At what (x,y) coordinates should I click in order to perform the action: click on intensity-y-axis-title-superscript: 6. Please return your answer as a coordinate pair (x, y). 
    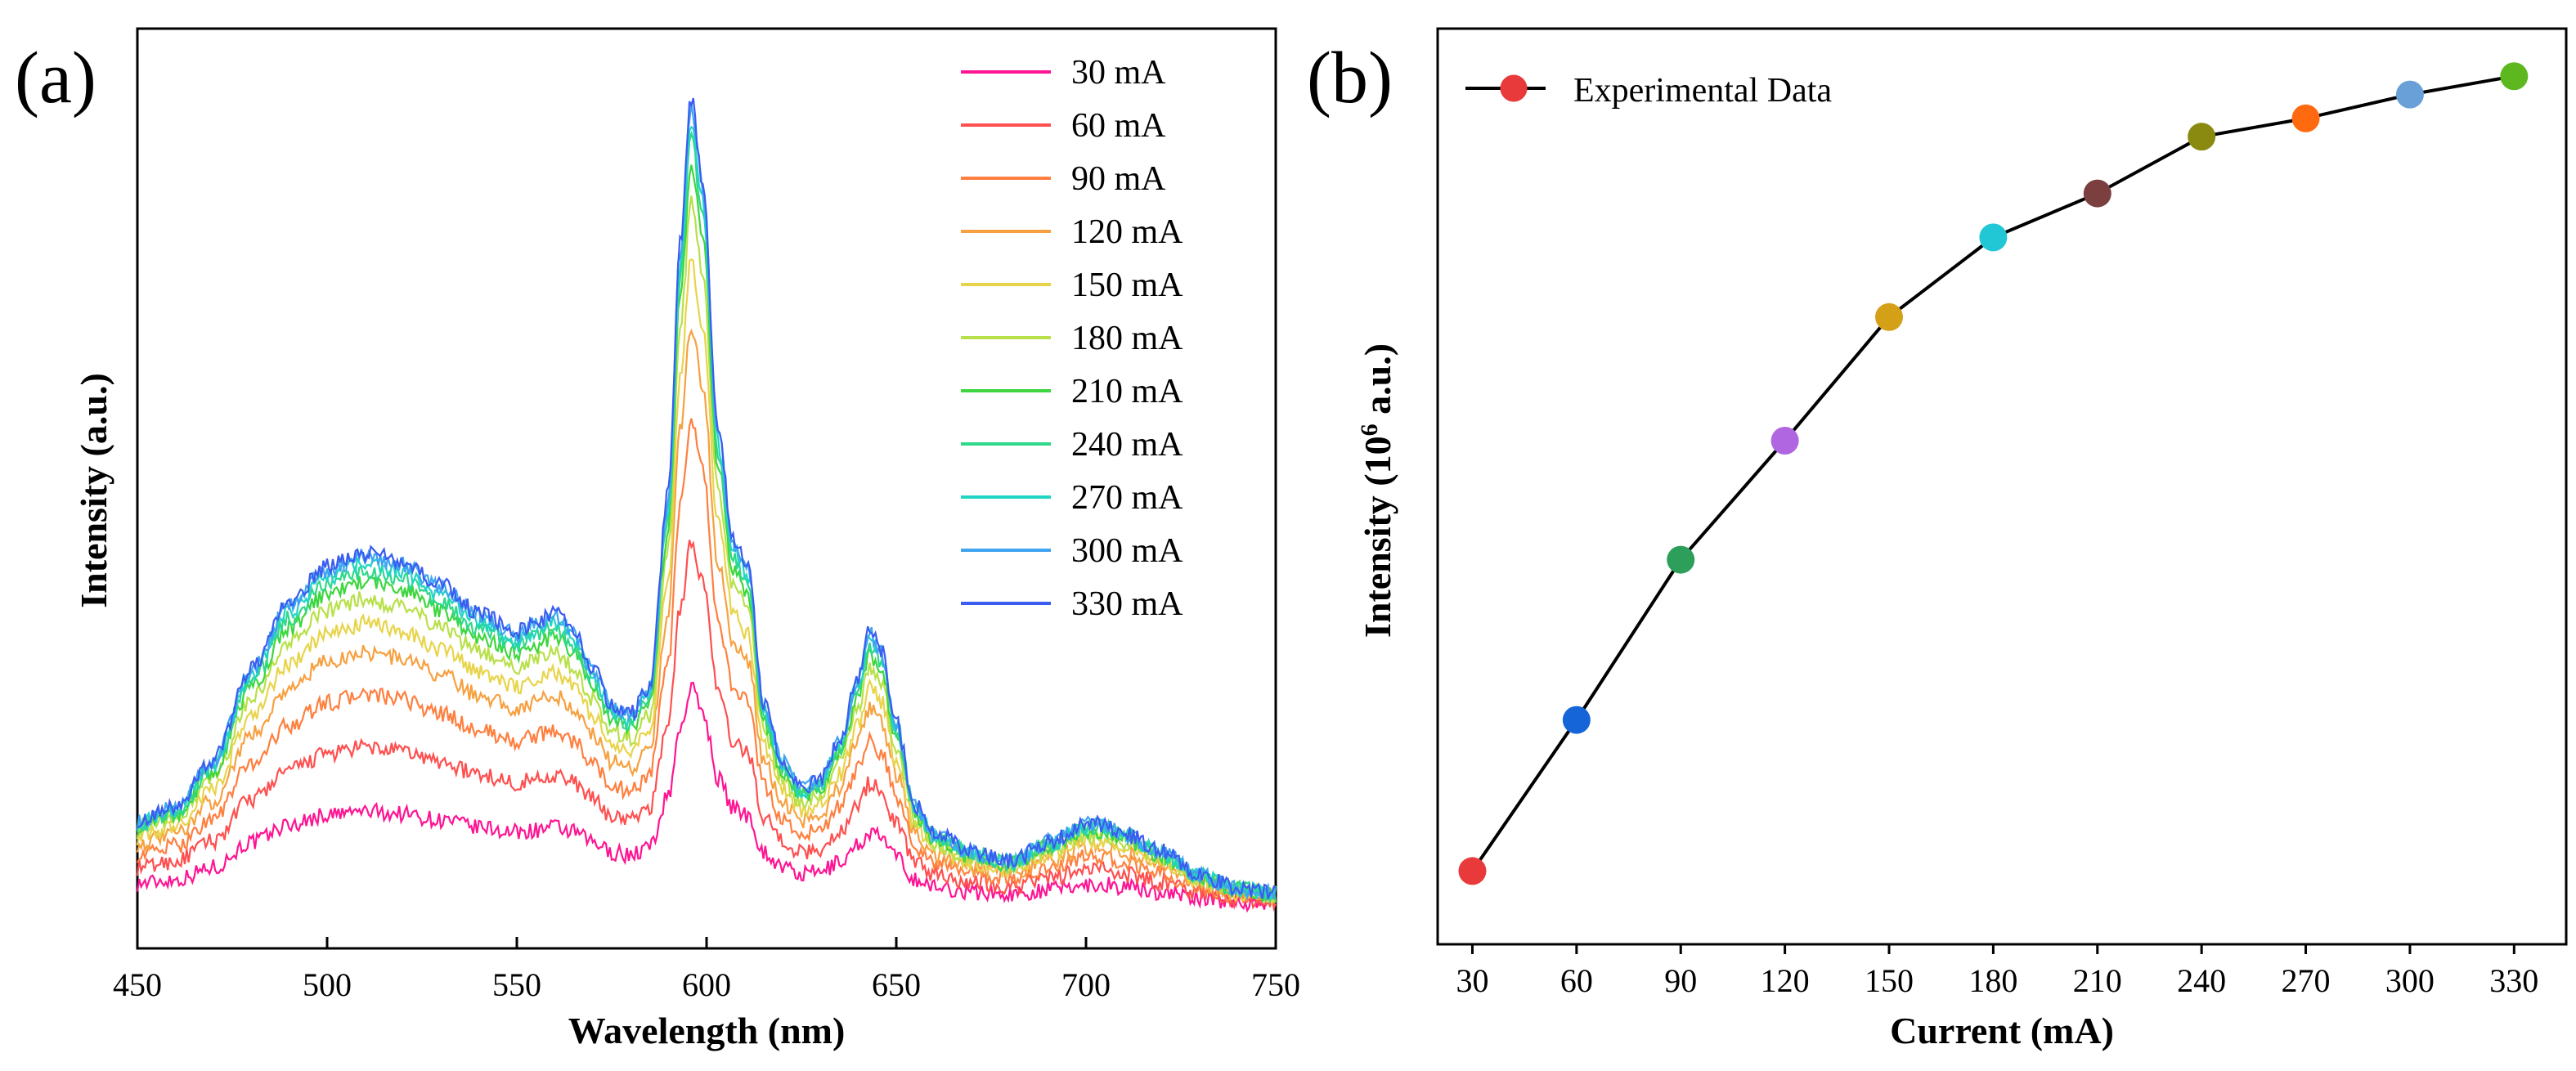
    Looking at the image, I should click on (1369, 429).